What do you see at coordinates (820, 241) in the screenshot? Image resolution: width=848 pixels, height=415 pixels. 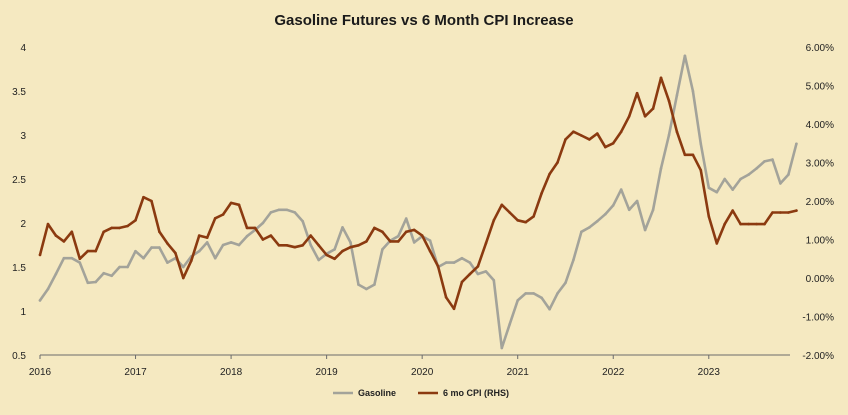 I see `y-right-tick-label: 1.00%` at bounding box center [820, 241].